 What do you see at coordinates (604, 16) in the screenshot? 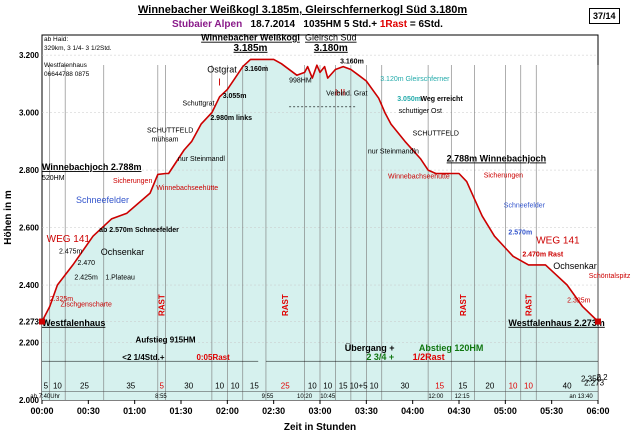
I see `page-number-badge: 37/14` at bounding box center [604, 16].